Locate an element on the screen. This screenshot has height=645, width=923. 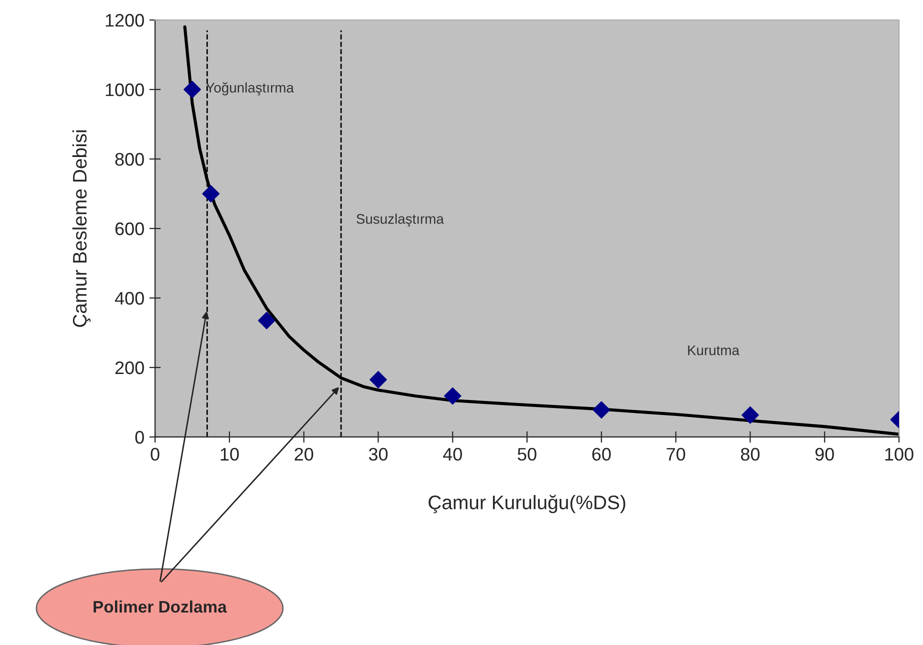
y-tick-label: 0 is located at coordinates (139, 437).